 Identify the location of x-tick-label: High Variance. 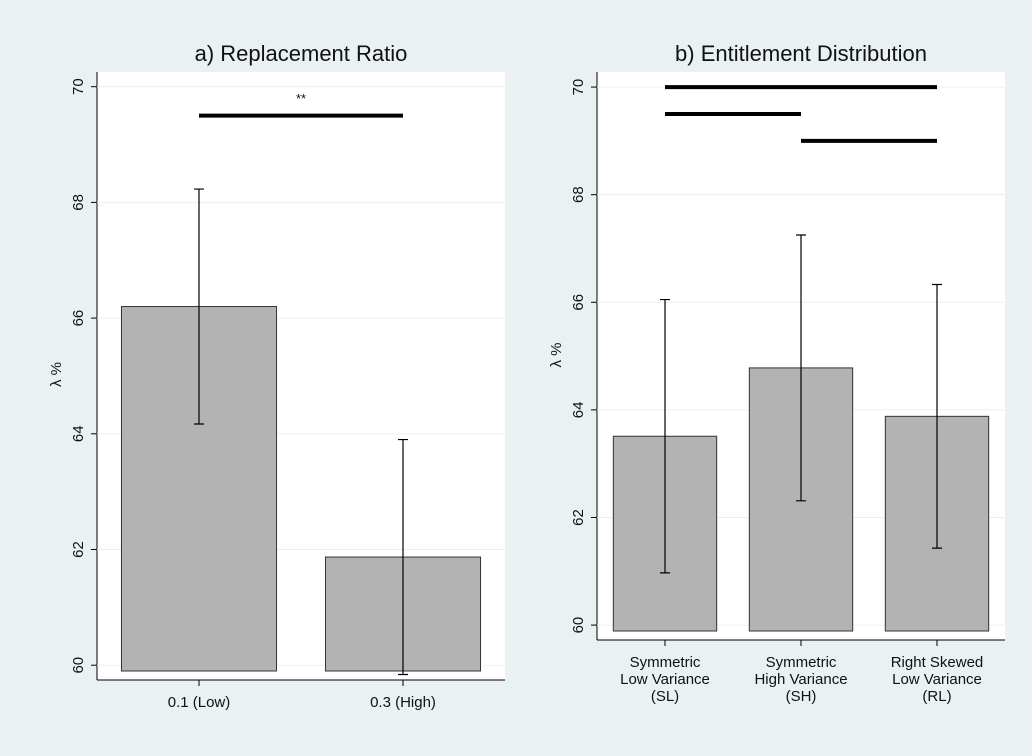
(800, 679).